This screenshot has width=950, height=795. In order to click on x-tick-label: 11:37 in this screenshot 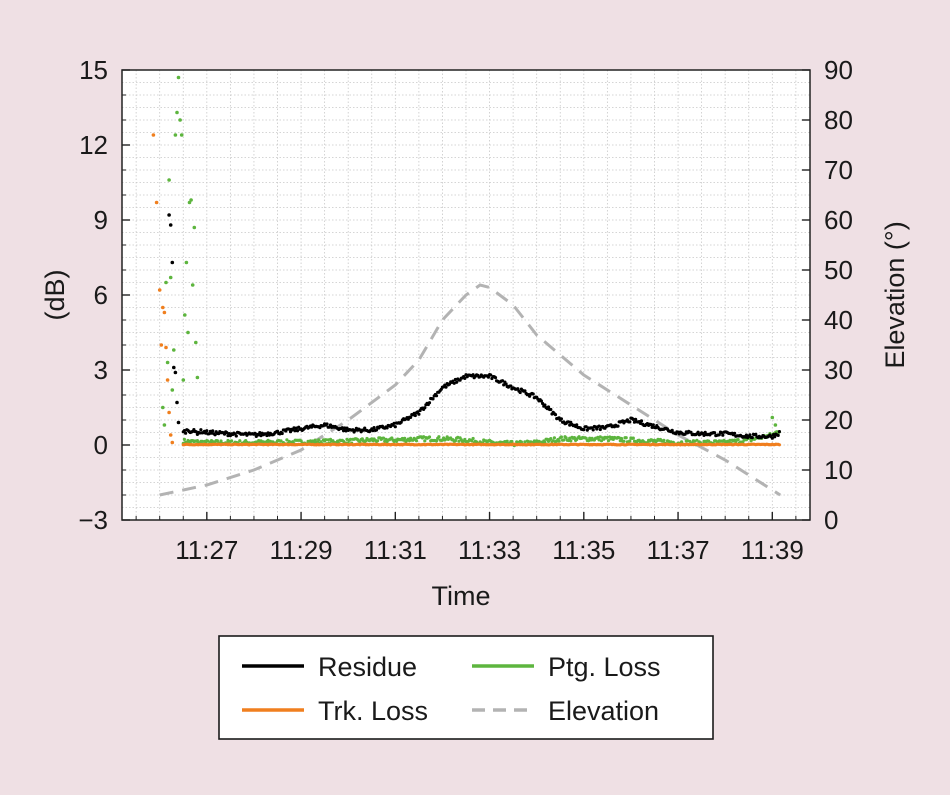, I will do `click(677, 550)`.